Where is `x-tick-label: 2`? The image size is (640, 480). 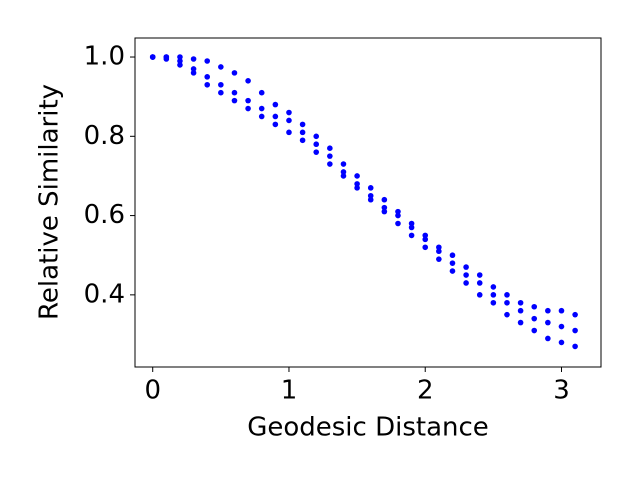 x-tick-label: 2 is located at coordinates (425, 391).